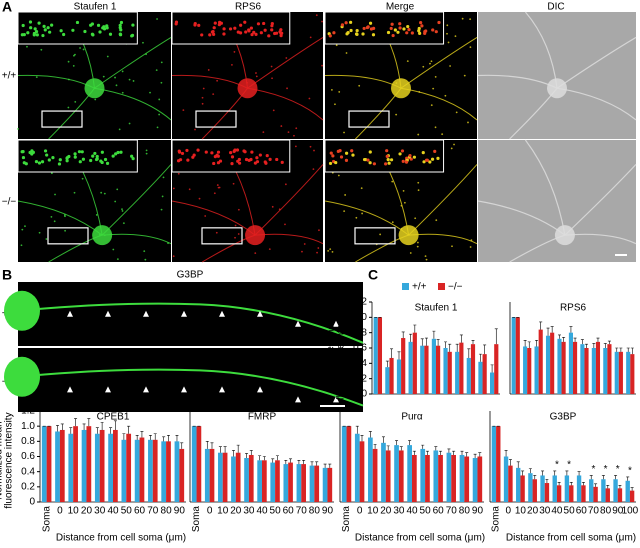  Describe the element at coordinates (443, 200) in the screenshot. I see `neurite` at that location.